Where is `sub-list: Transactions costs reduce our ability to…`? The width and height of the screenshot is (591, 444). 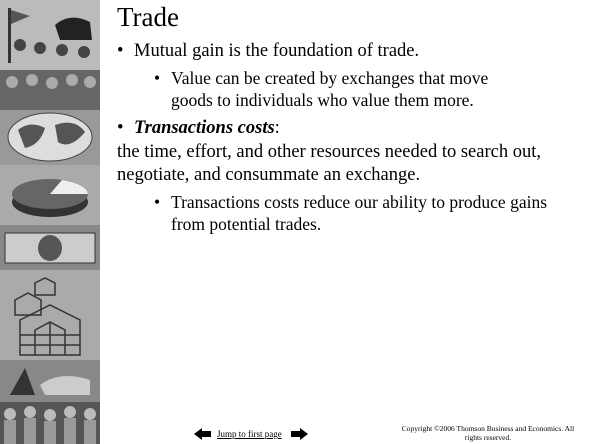 sub-list: Transactions costs reduce our ability to… is located at coordinates (350, 213).